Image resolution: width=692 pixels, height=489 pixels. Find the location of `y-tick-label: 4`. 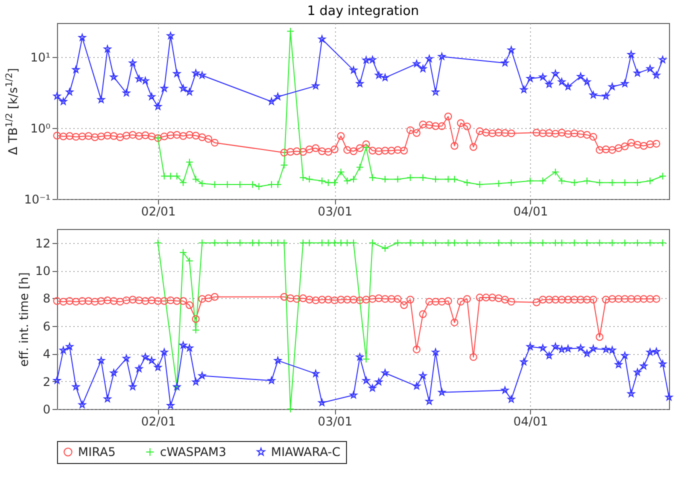

y-tick-label: 4 is located at coordinates (46, 354).